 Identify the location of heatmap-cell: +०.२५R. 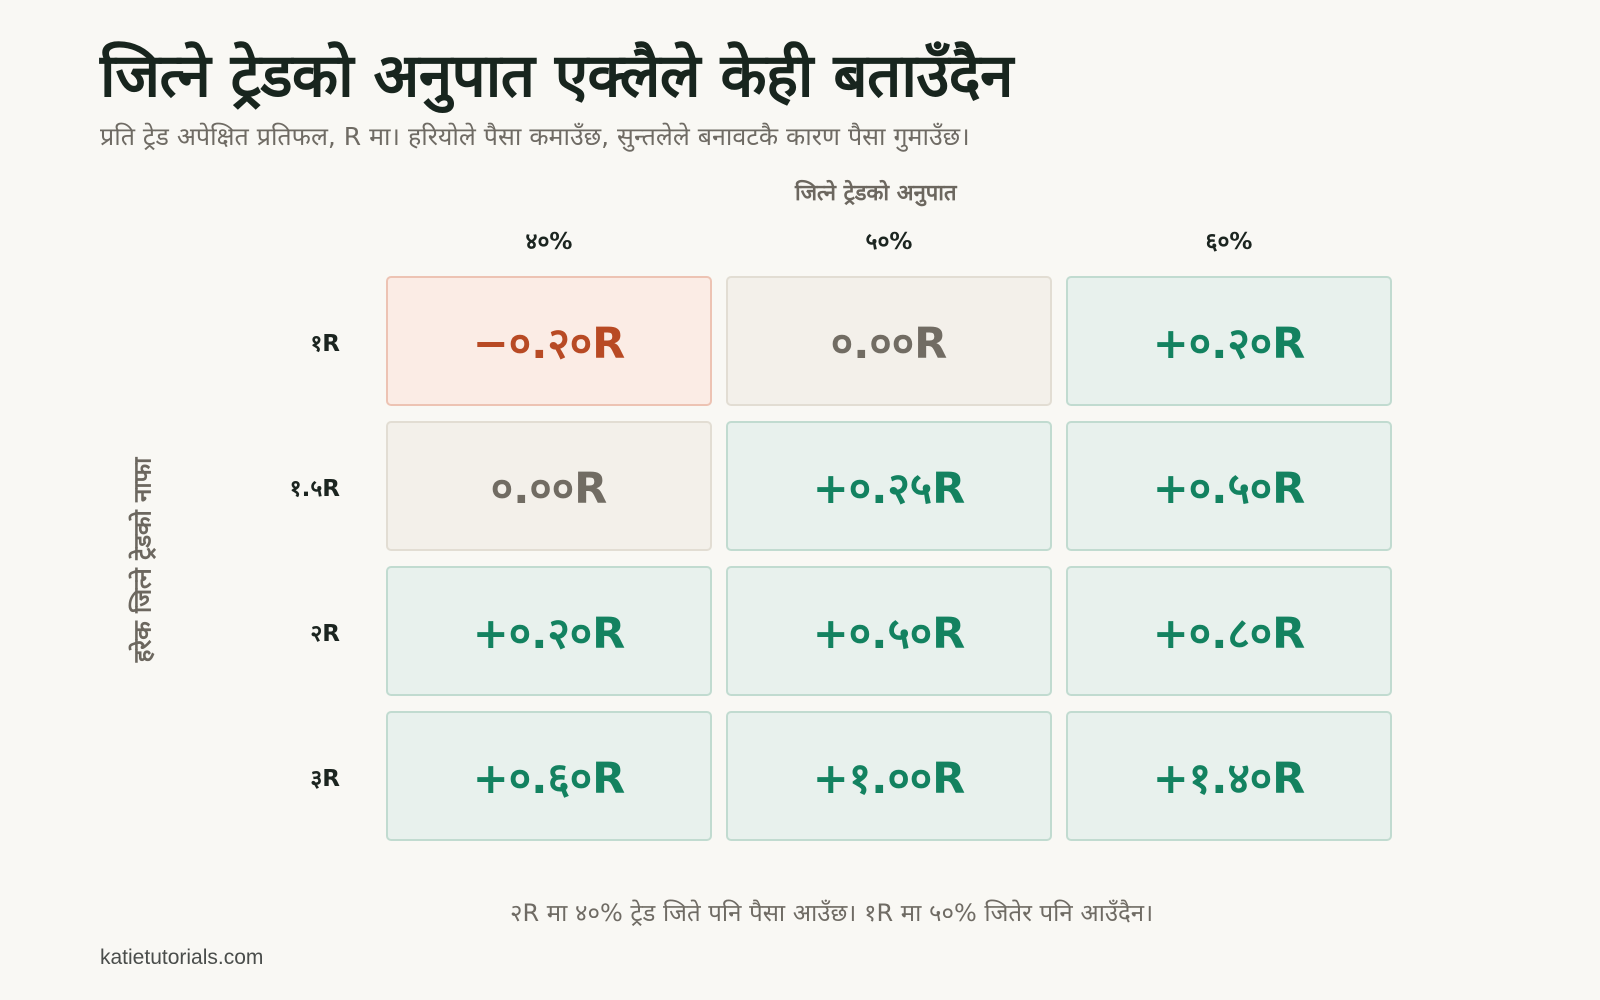
(889, 486).